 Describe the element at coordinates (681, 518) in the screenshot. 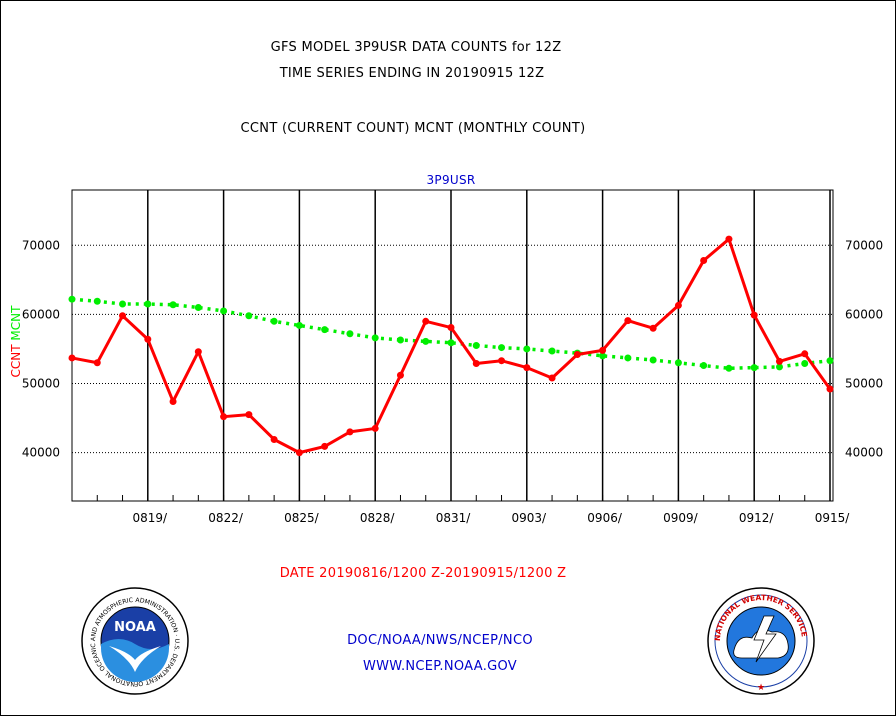

I see `x-tick-label: 0909/` at that location.